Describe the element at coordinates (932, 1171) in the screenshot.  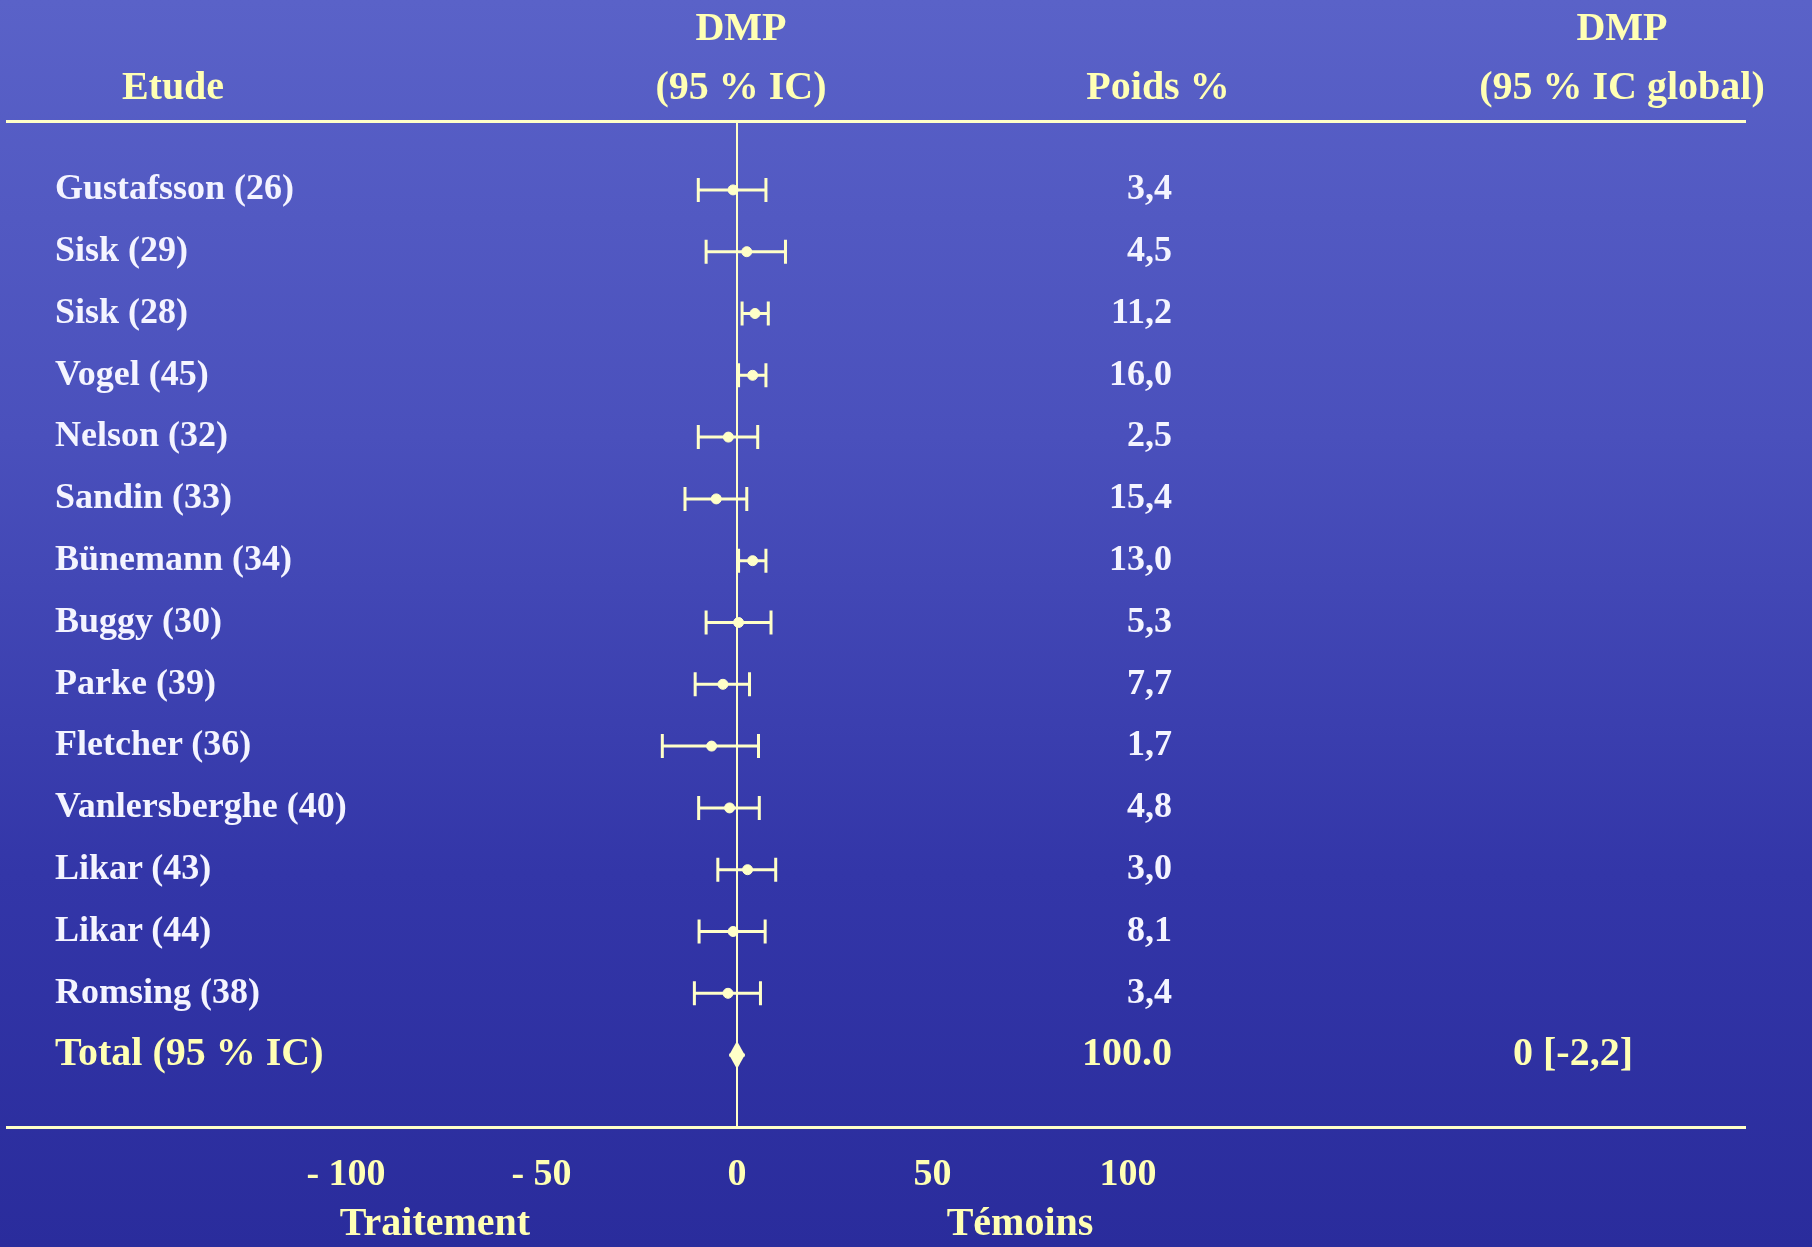
I see `x-tick-label: 50` at that location.